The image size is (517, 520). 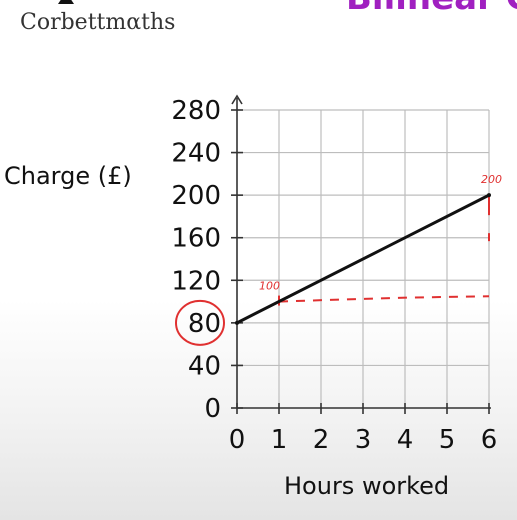 I want to click on annotation-dashed-line, so click(x=384, y=299).